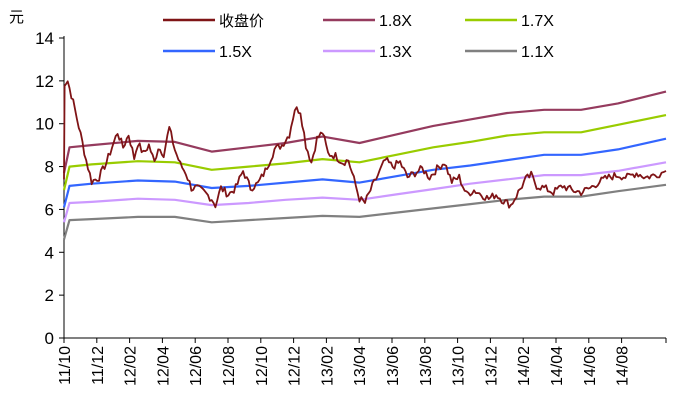  Describe the element at coordinates (65, 365) in the screenshot. I see `x-tick-label: 11/10` at that location.